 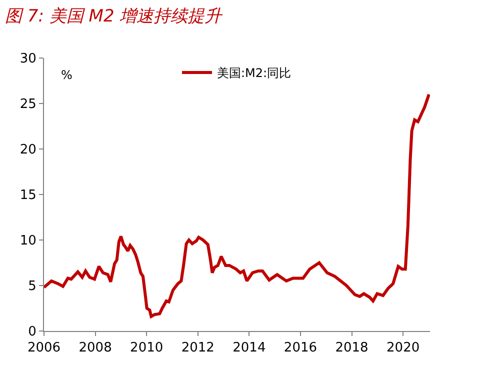 What do you see at coordinates (95, 348) in the screenshot?
I see `x-tick-label: 2008` at bounding box center [95, 348].